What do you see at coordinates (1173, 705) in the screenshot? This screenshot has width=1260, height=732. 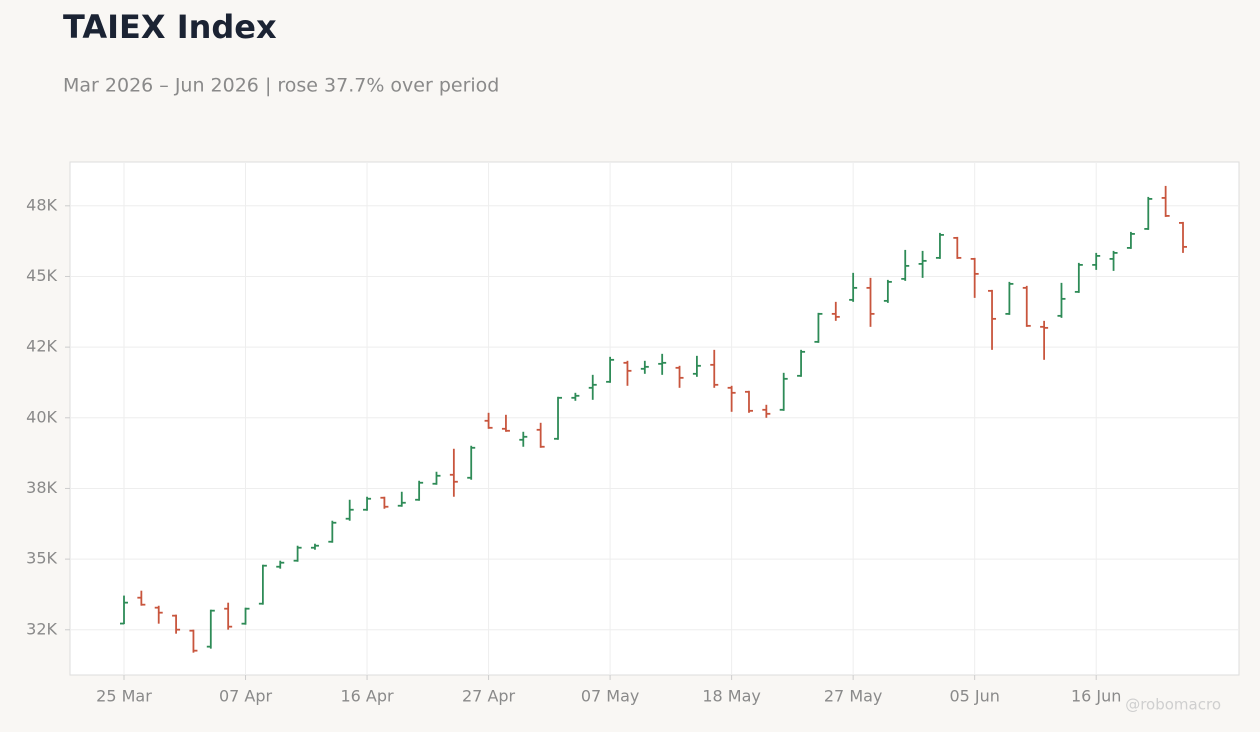 I see `watermark: @robomacro` at bounding box center [1173, 705].